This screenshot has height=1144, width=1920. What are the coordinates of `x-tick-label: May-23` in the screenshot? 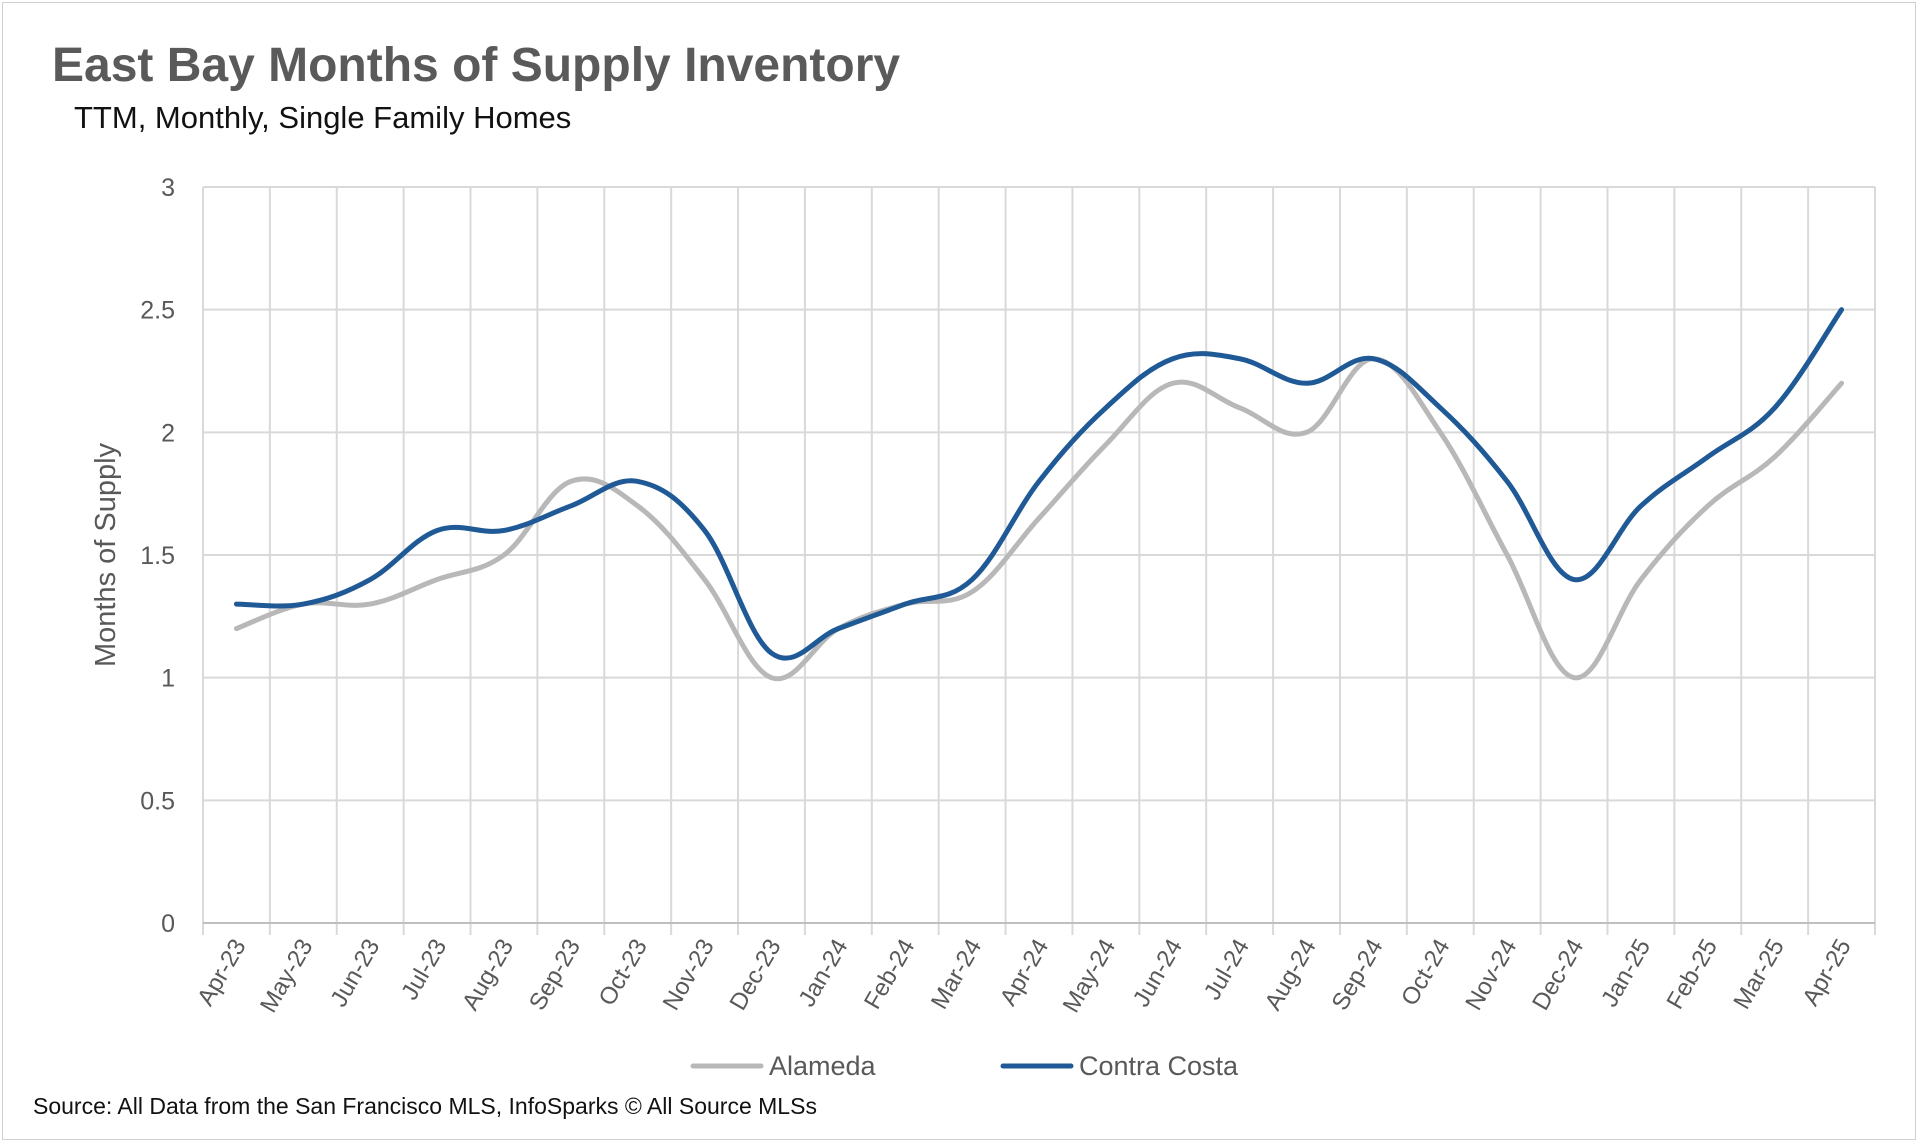 It's located at (286, 976).